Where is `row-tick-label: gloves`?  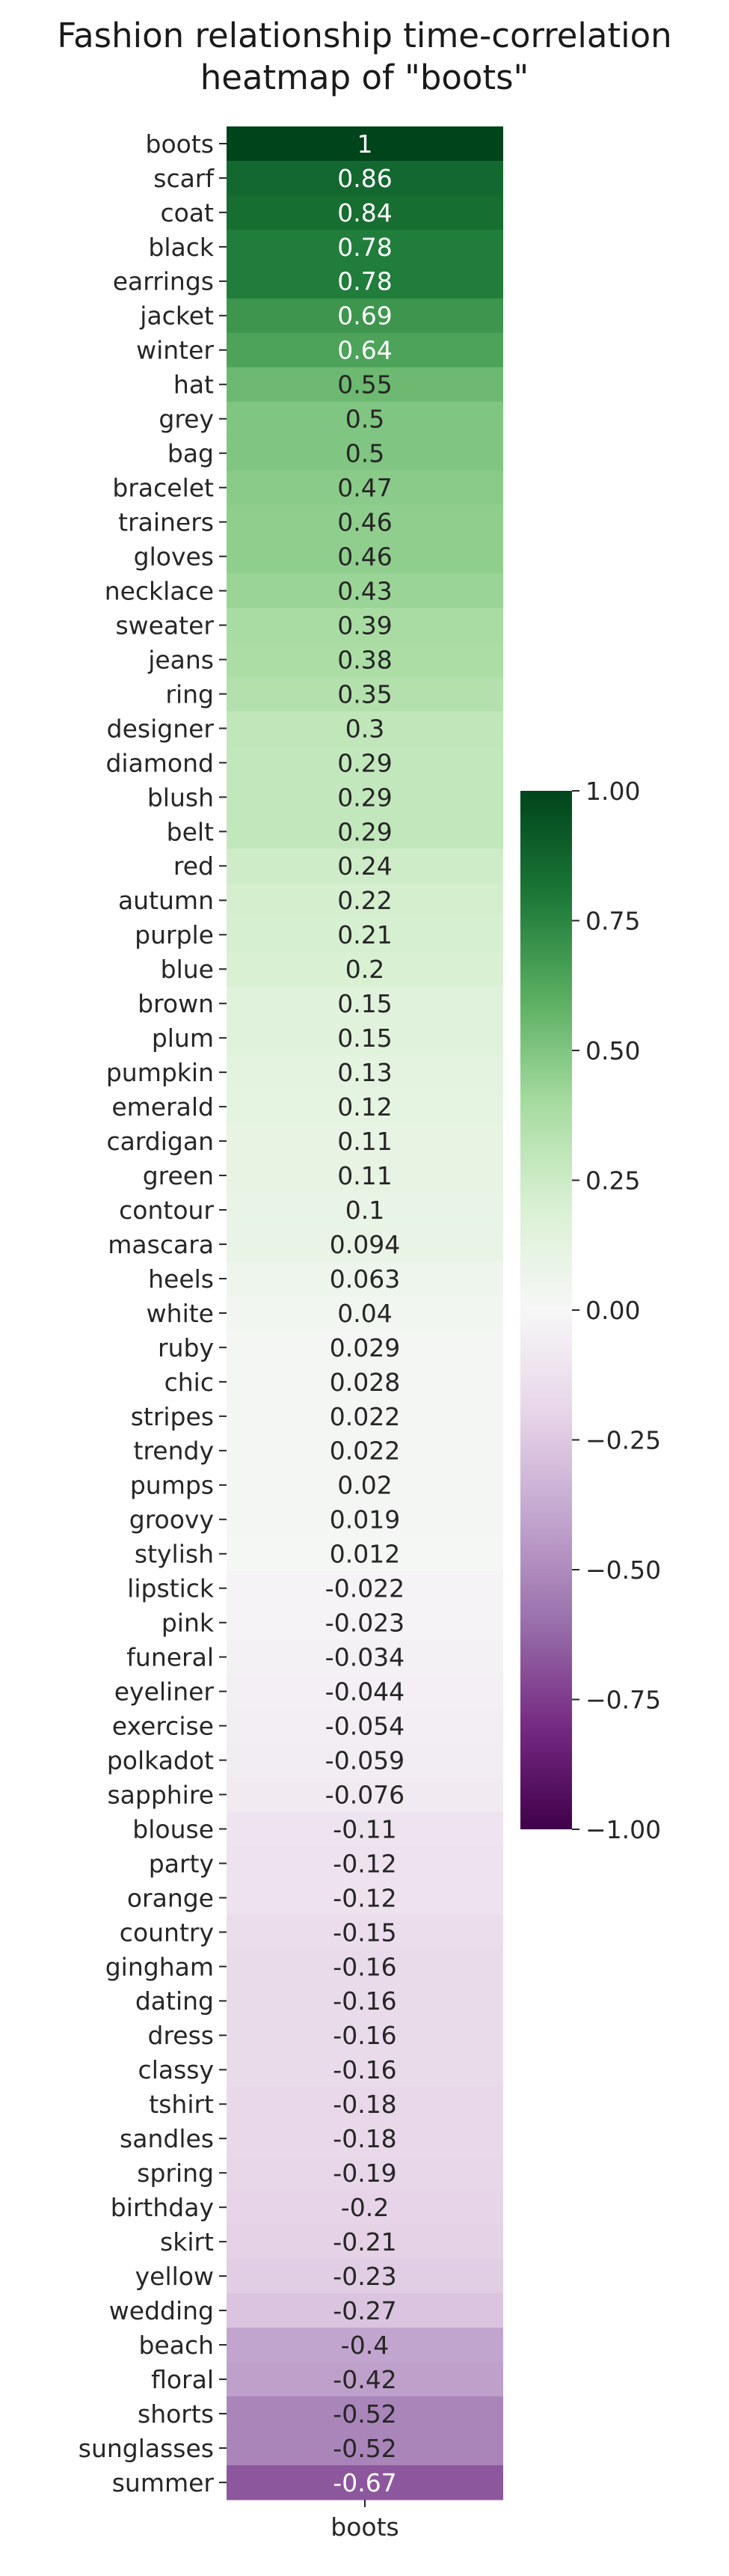
row-tick-label: gloves is located at coordinates (174, 557).